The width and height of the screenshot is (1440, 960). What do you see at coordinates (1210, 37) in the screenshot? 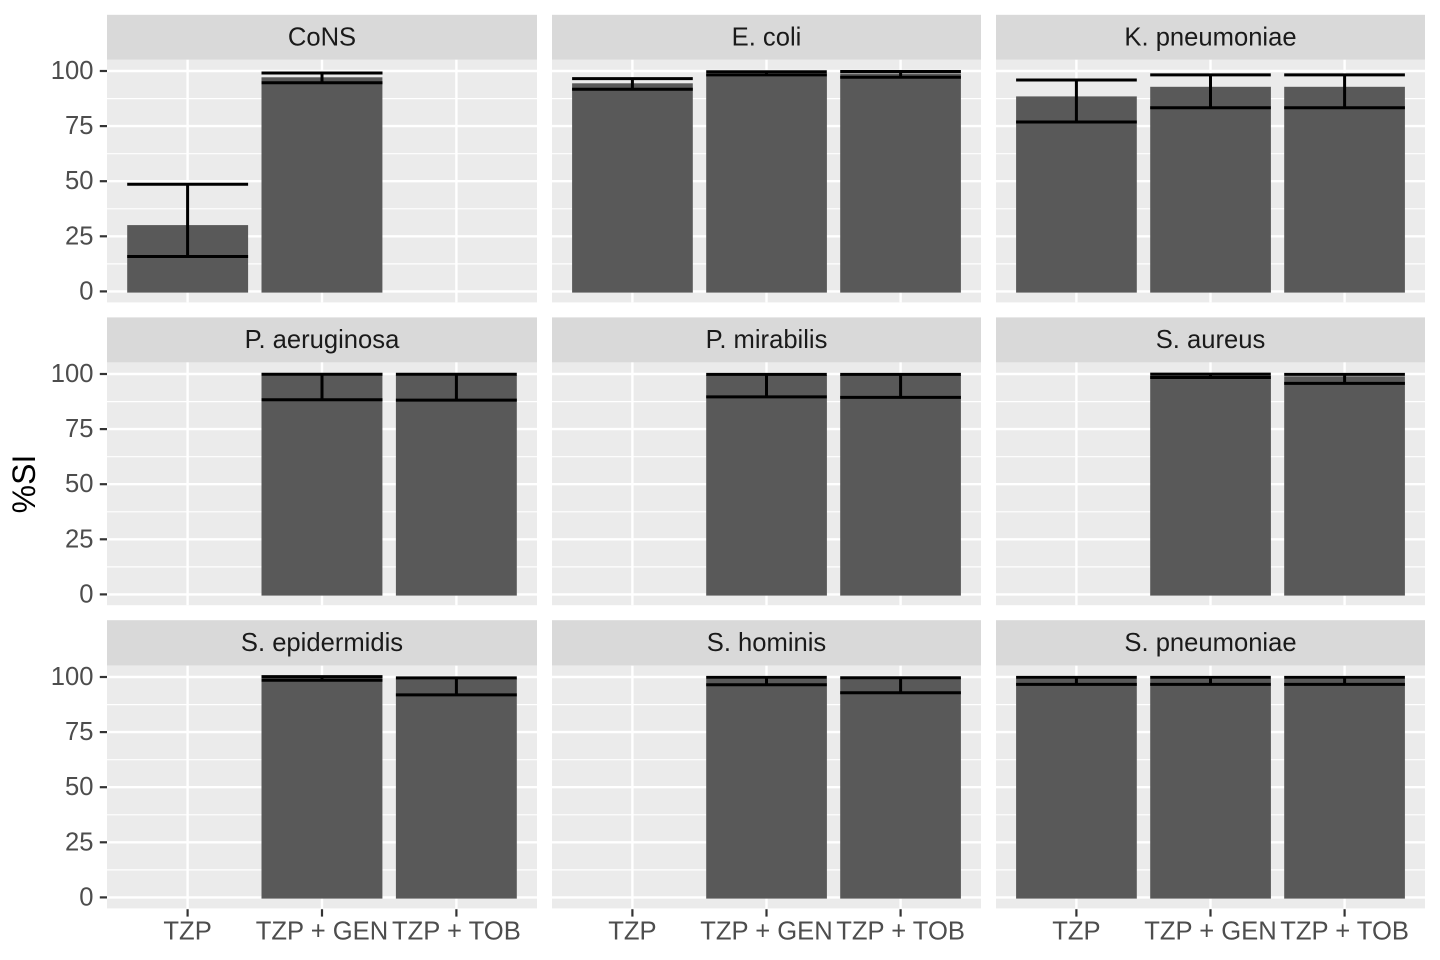
I see `svg-text: K. pneumoniae` at bounding box center [1210, 37].